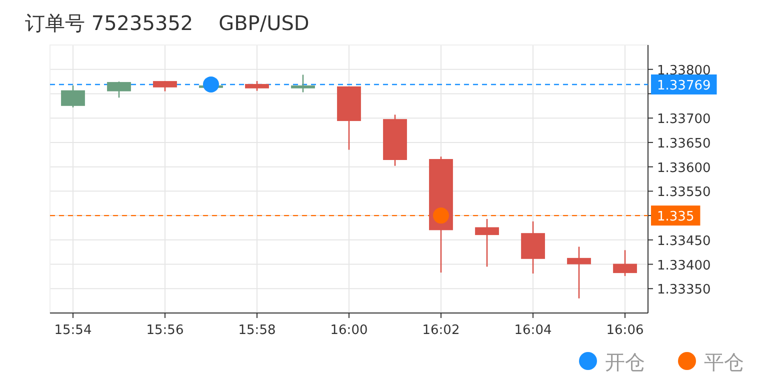  I want to click on x-tick-label: 15:54, so click(73, 330).